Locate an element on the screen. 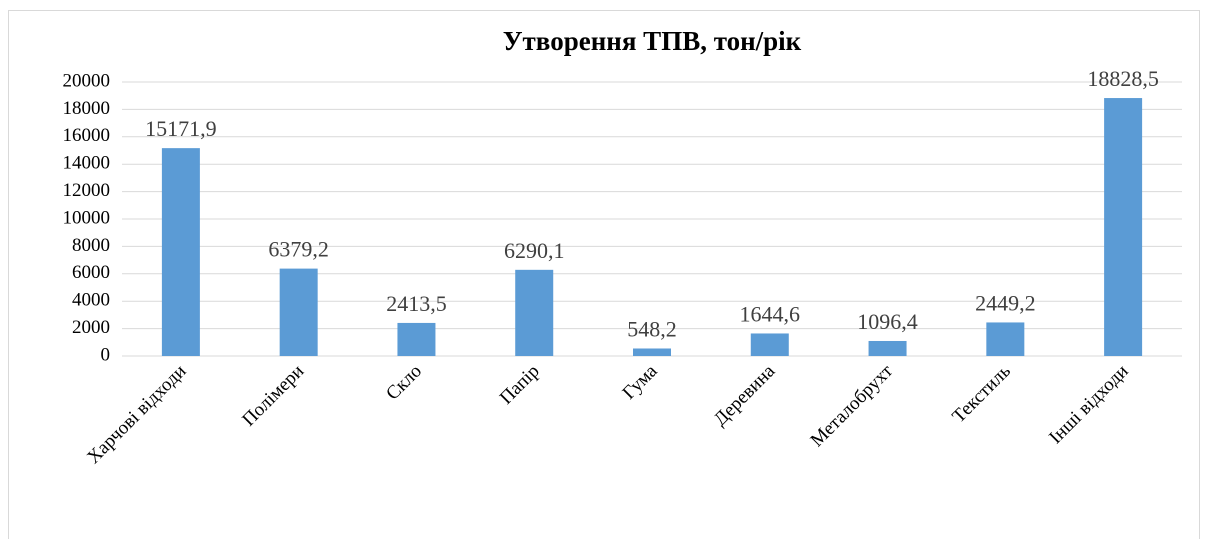  data-label: 1096,4 is located at coordinates (887, 321).